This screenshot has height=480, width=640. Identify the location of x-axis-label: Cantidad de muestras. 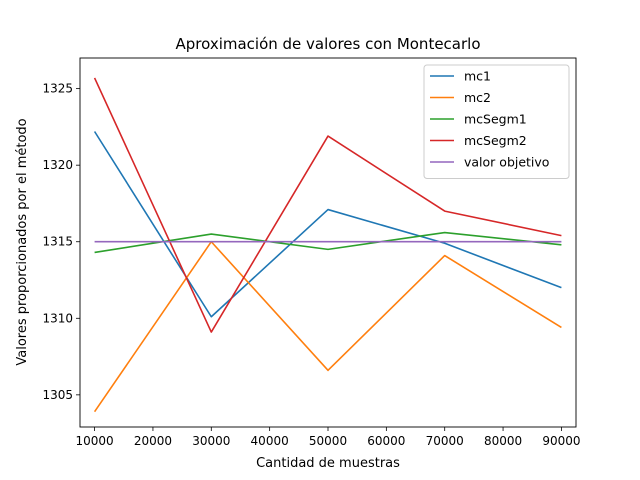
(328, 463).